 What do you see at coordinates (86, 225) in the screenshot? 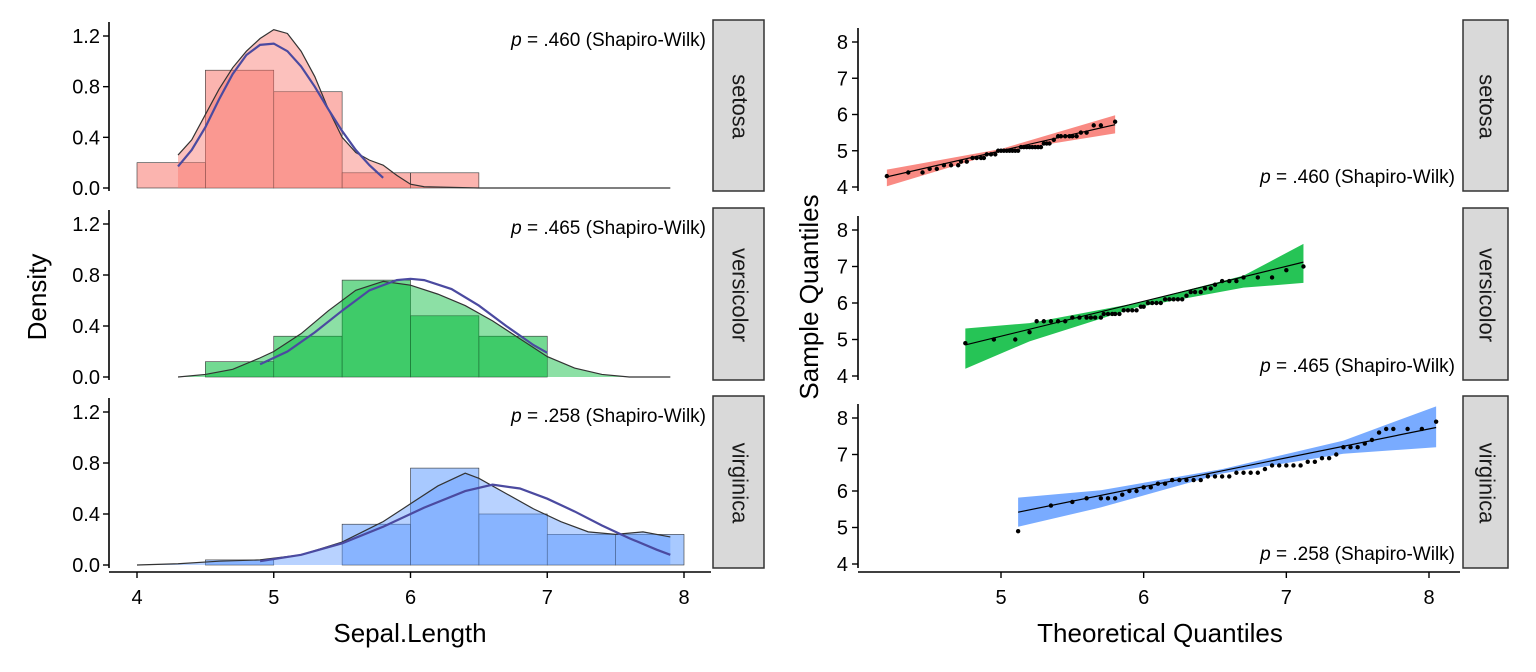
I see `y-tick-label: 1.2` at bounding box center [86, 225].